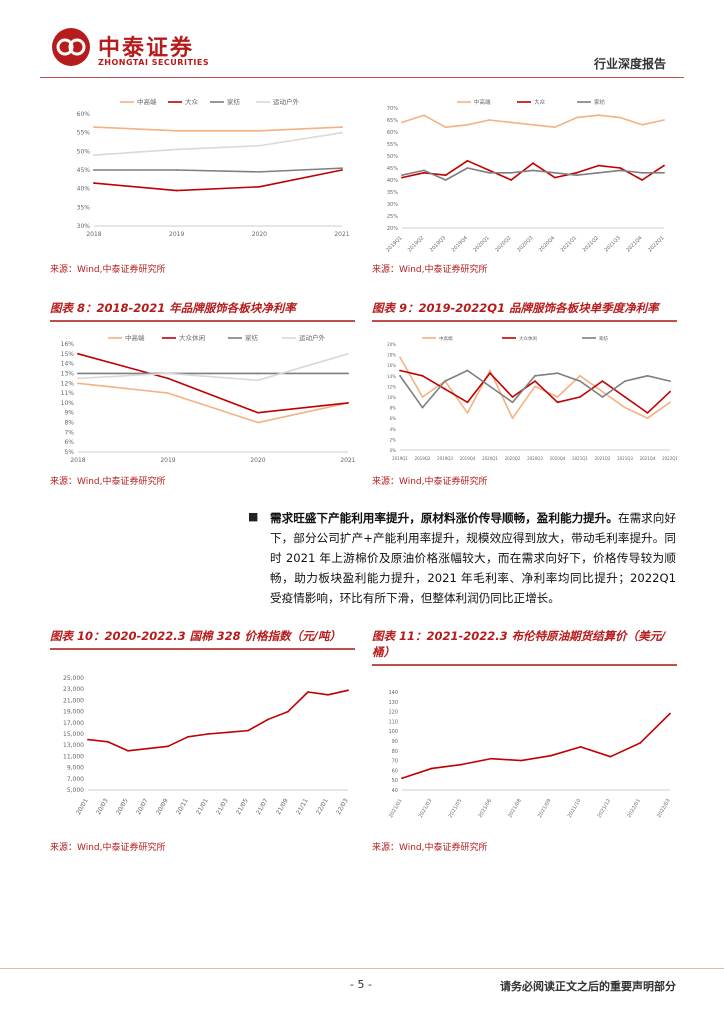 The height and width of the screenshot is (1024, 724). I want to click on fig10-title-rule, so click(202, 649).